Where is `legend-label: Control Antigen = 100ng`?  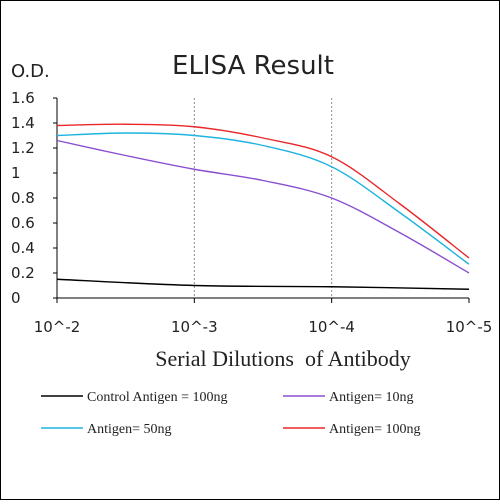 legend-label: Control Antigen = 100ng is located at coordinates (157, 397).